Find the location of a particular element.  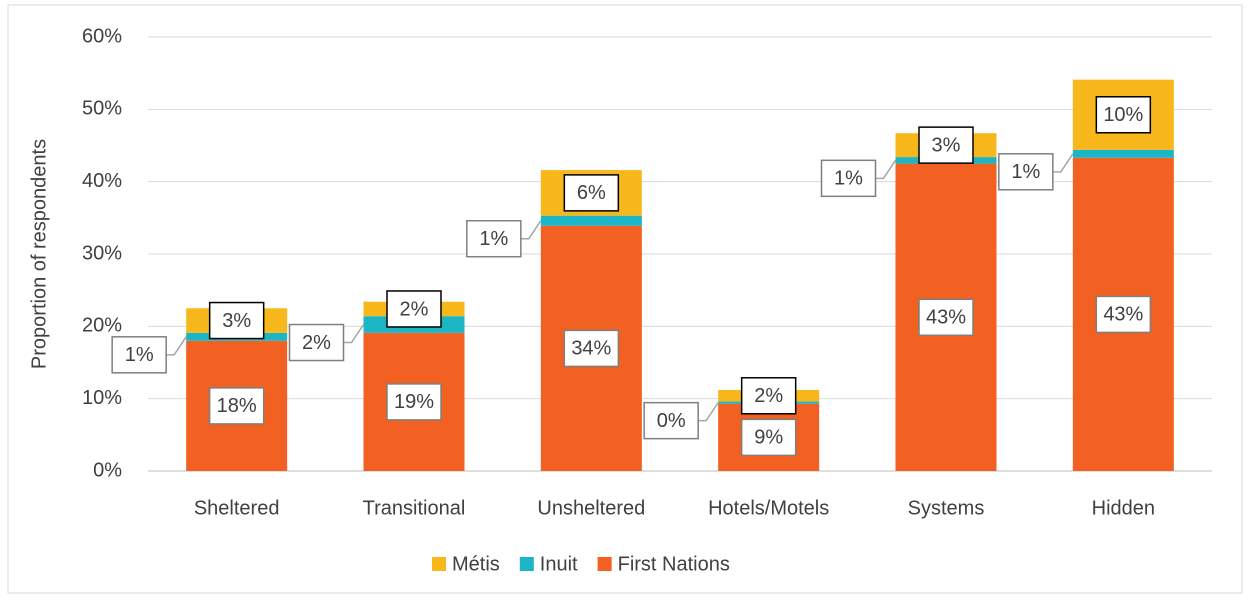

y-tick-label: 0% is located at coordinates (107, 470).